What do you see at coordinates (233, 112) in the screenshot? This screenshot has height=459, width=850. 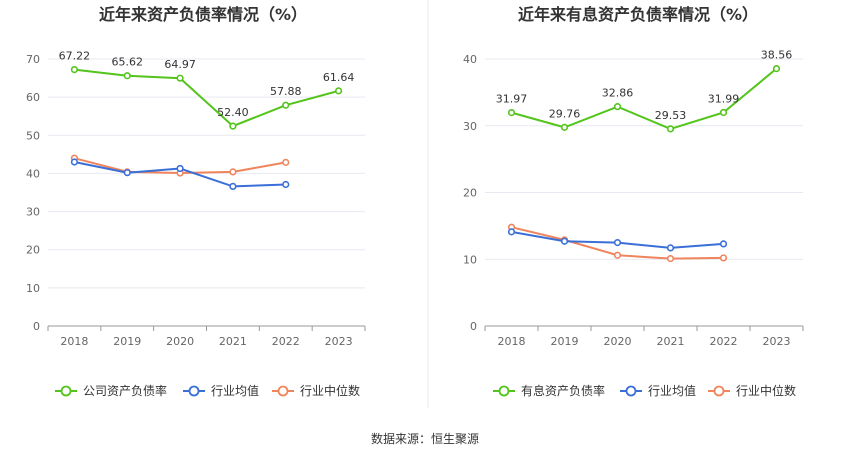 I see `data-label: 52.40` at bounding box center [233, 112].